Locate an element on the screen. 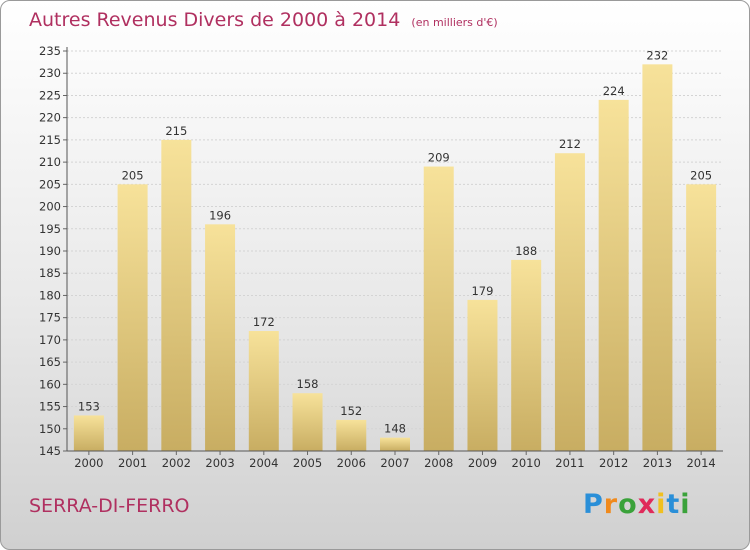  place-name: SERRA-DI-FERRO is located at coordinates (109, 506).